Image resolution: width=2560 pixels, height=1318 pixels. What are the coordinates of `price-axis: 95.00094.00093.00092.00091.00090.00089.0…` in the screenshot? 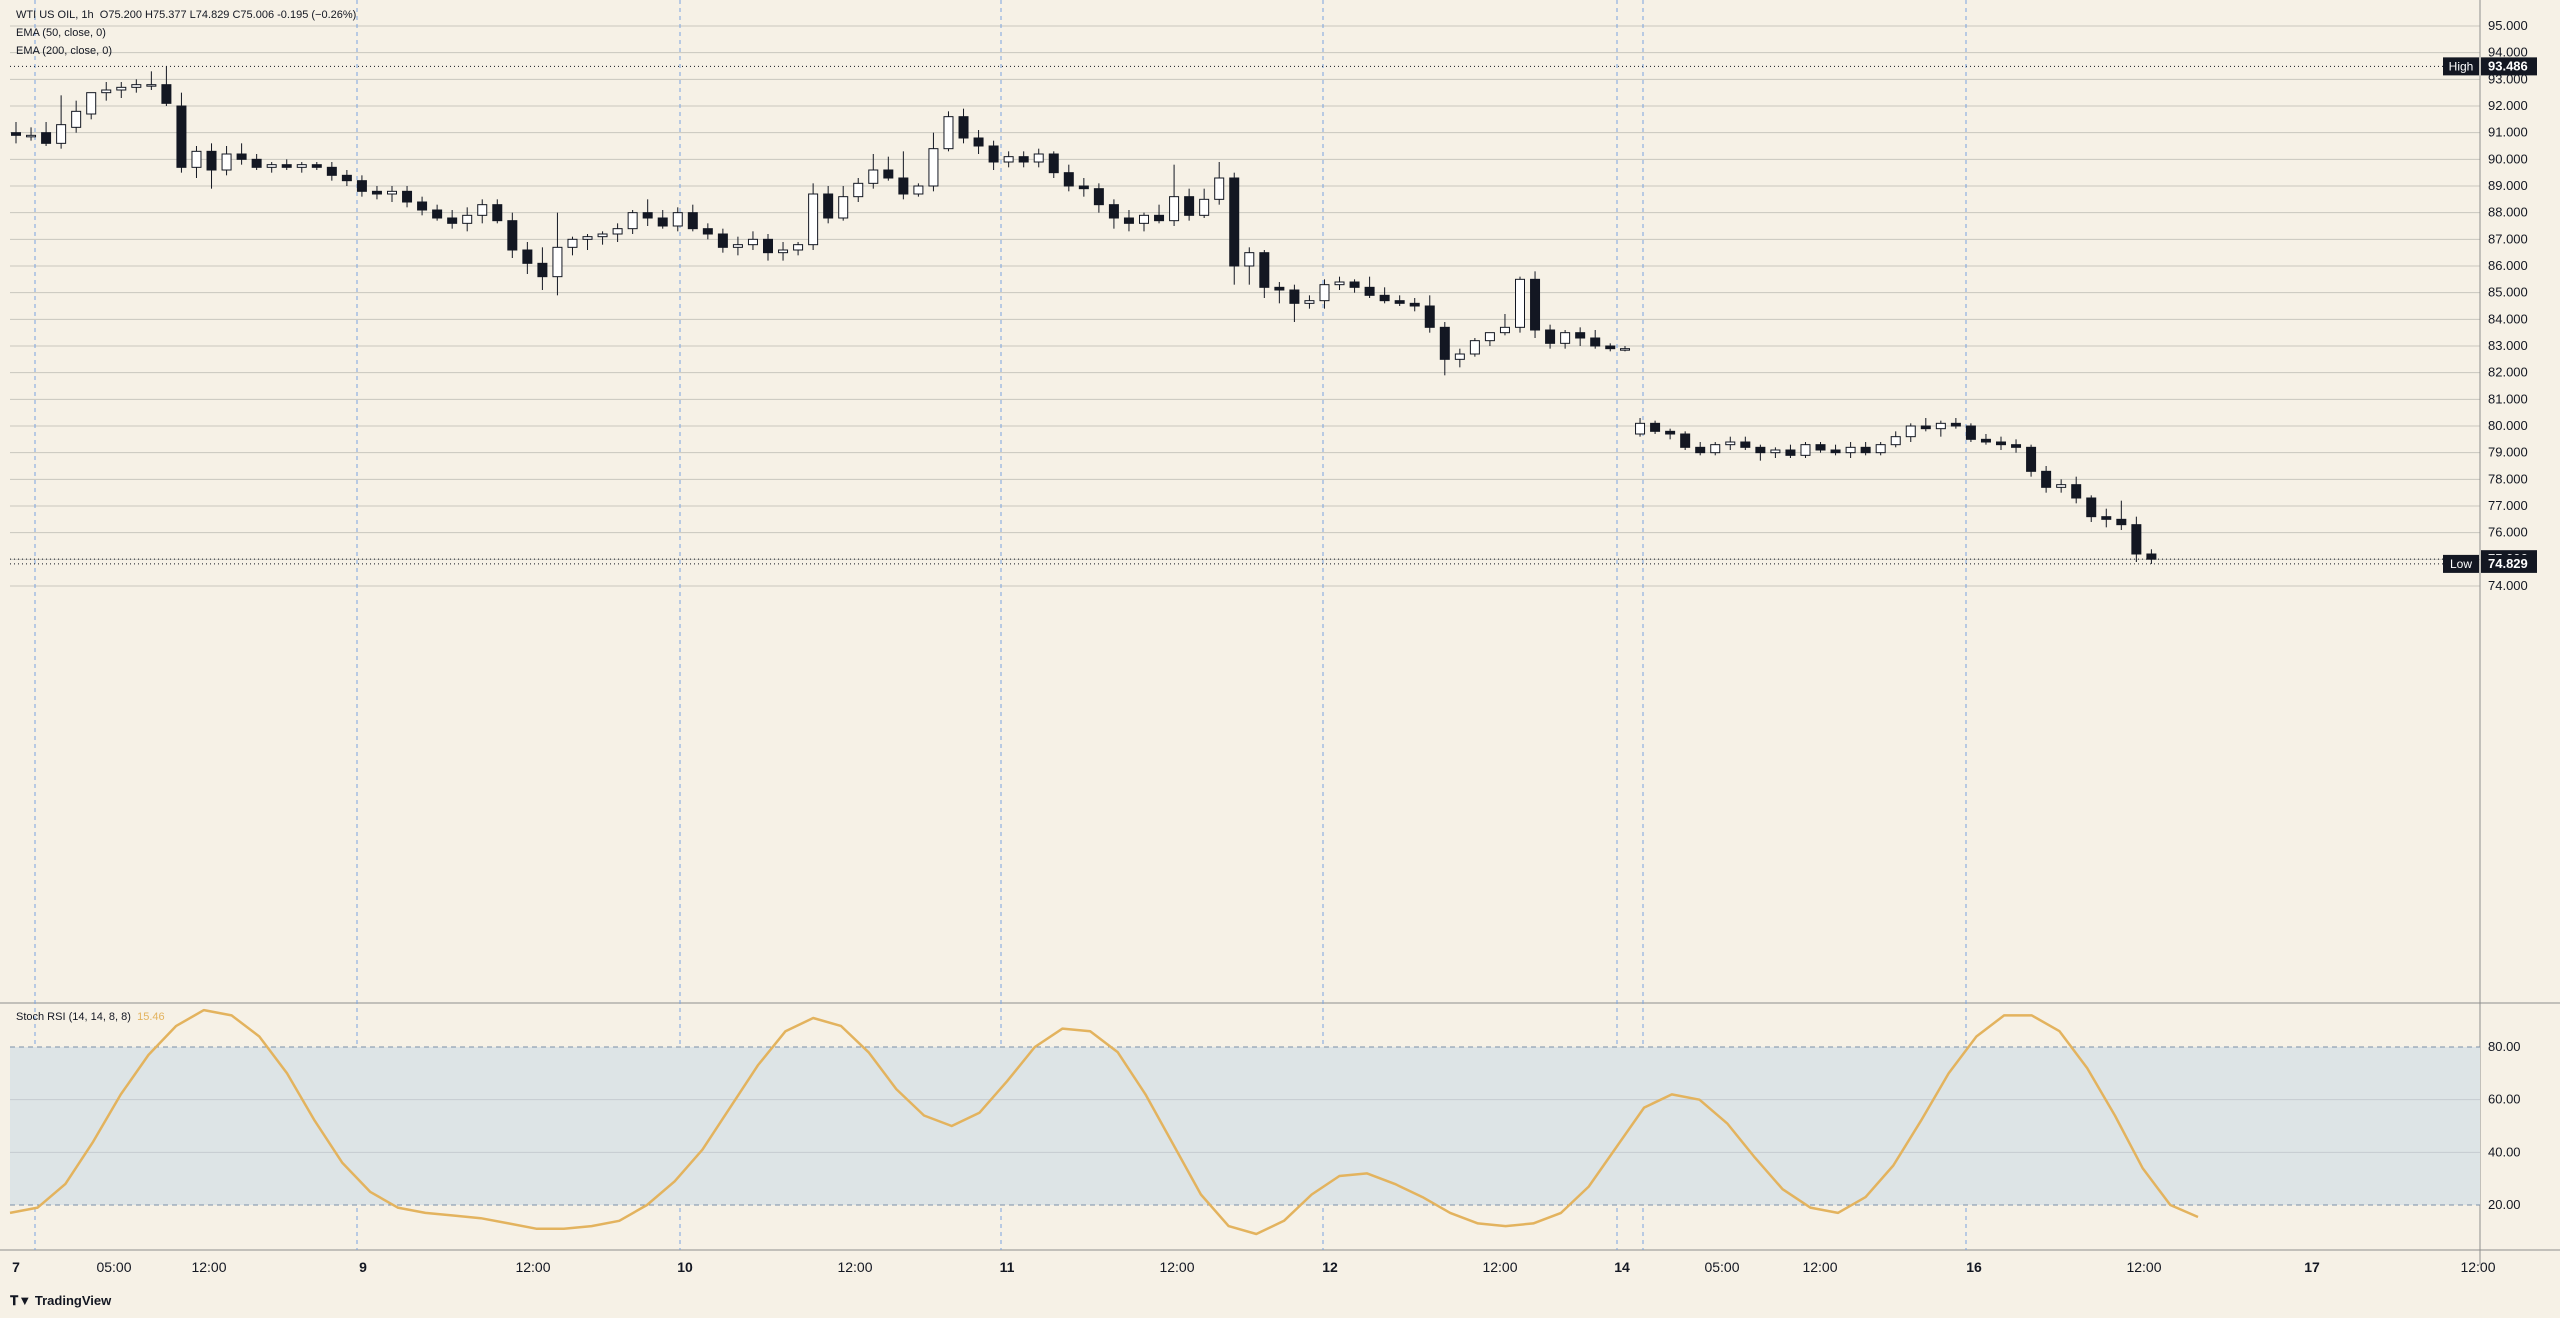 It's located at (2508, 305).